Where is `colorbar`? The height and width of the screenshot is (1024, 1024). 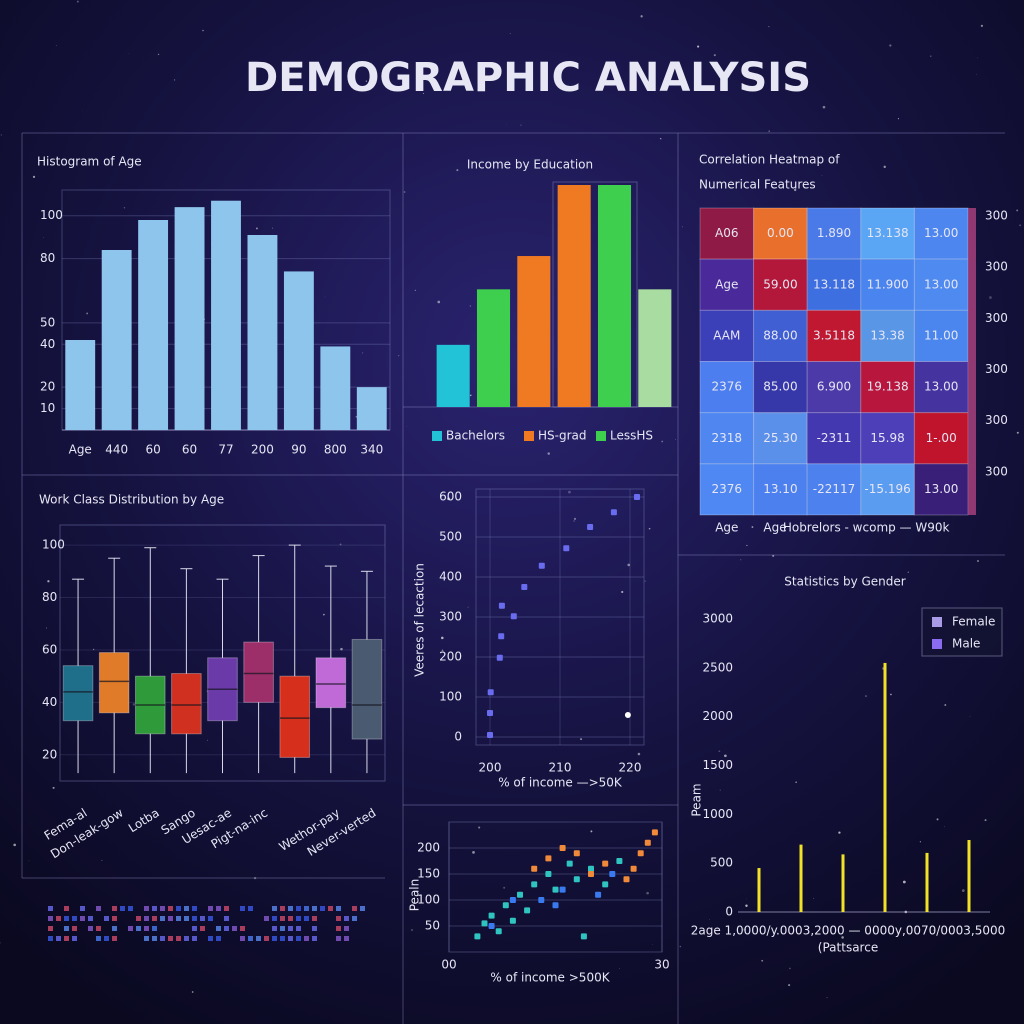 colorbar is located at coordinates (972, 361).